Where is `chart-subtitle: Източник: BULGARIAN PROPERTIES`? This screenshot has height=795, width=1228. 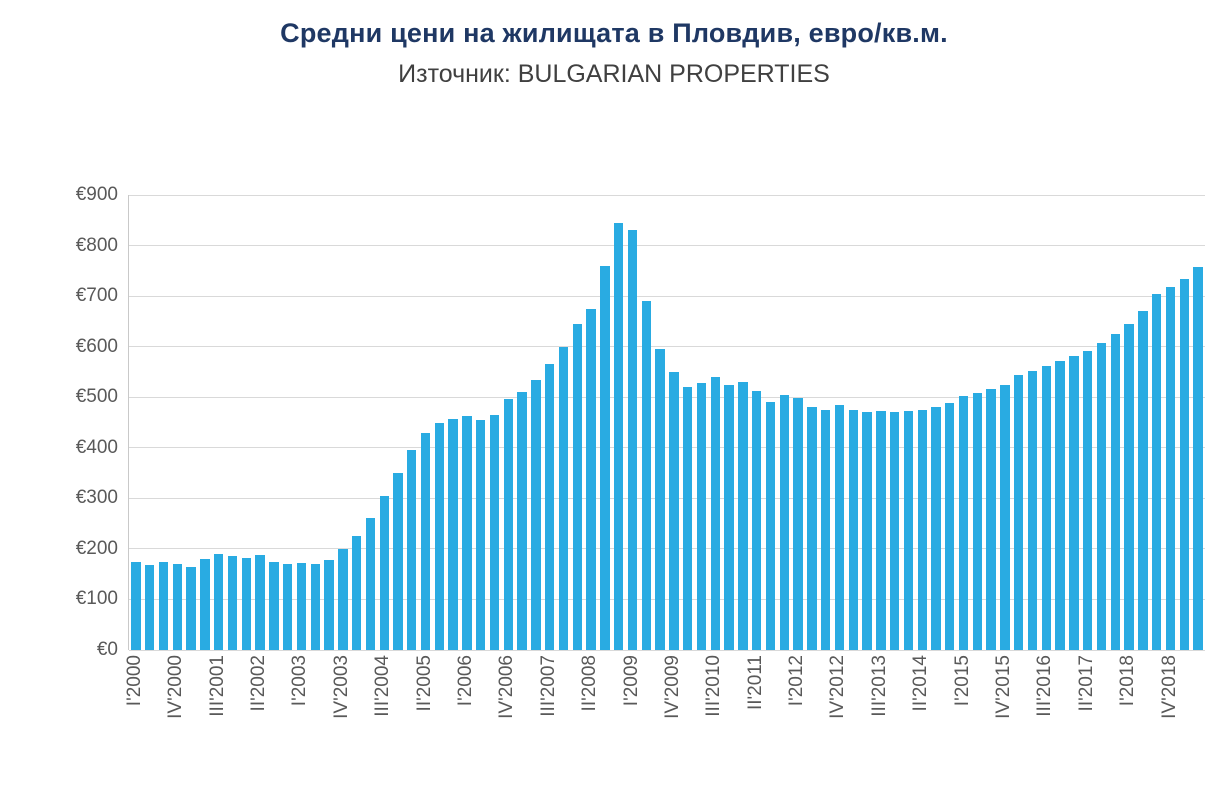 chart-subtitle: Източник: BULGARIAN PROPERTIES is located at coordinates (614, 74).